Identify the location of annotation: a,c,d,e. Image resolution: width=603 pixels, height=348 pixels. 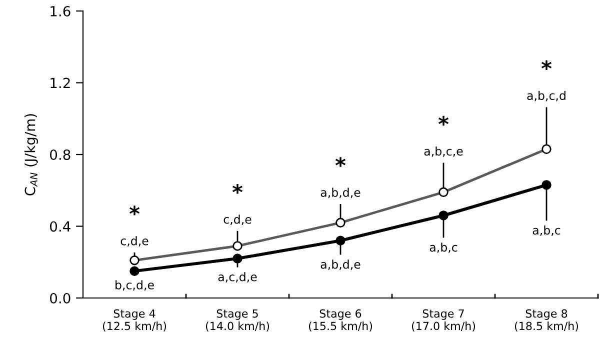
(237, 277).